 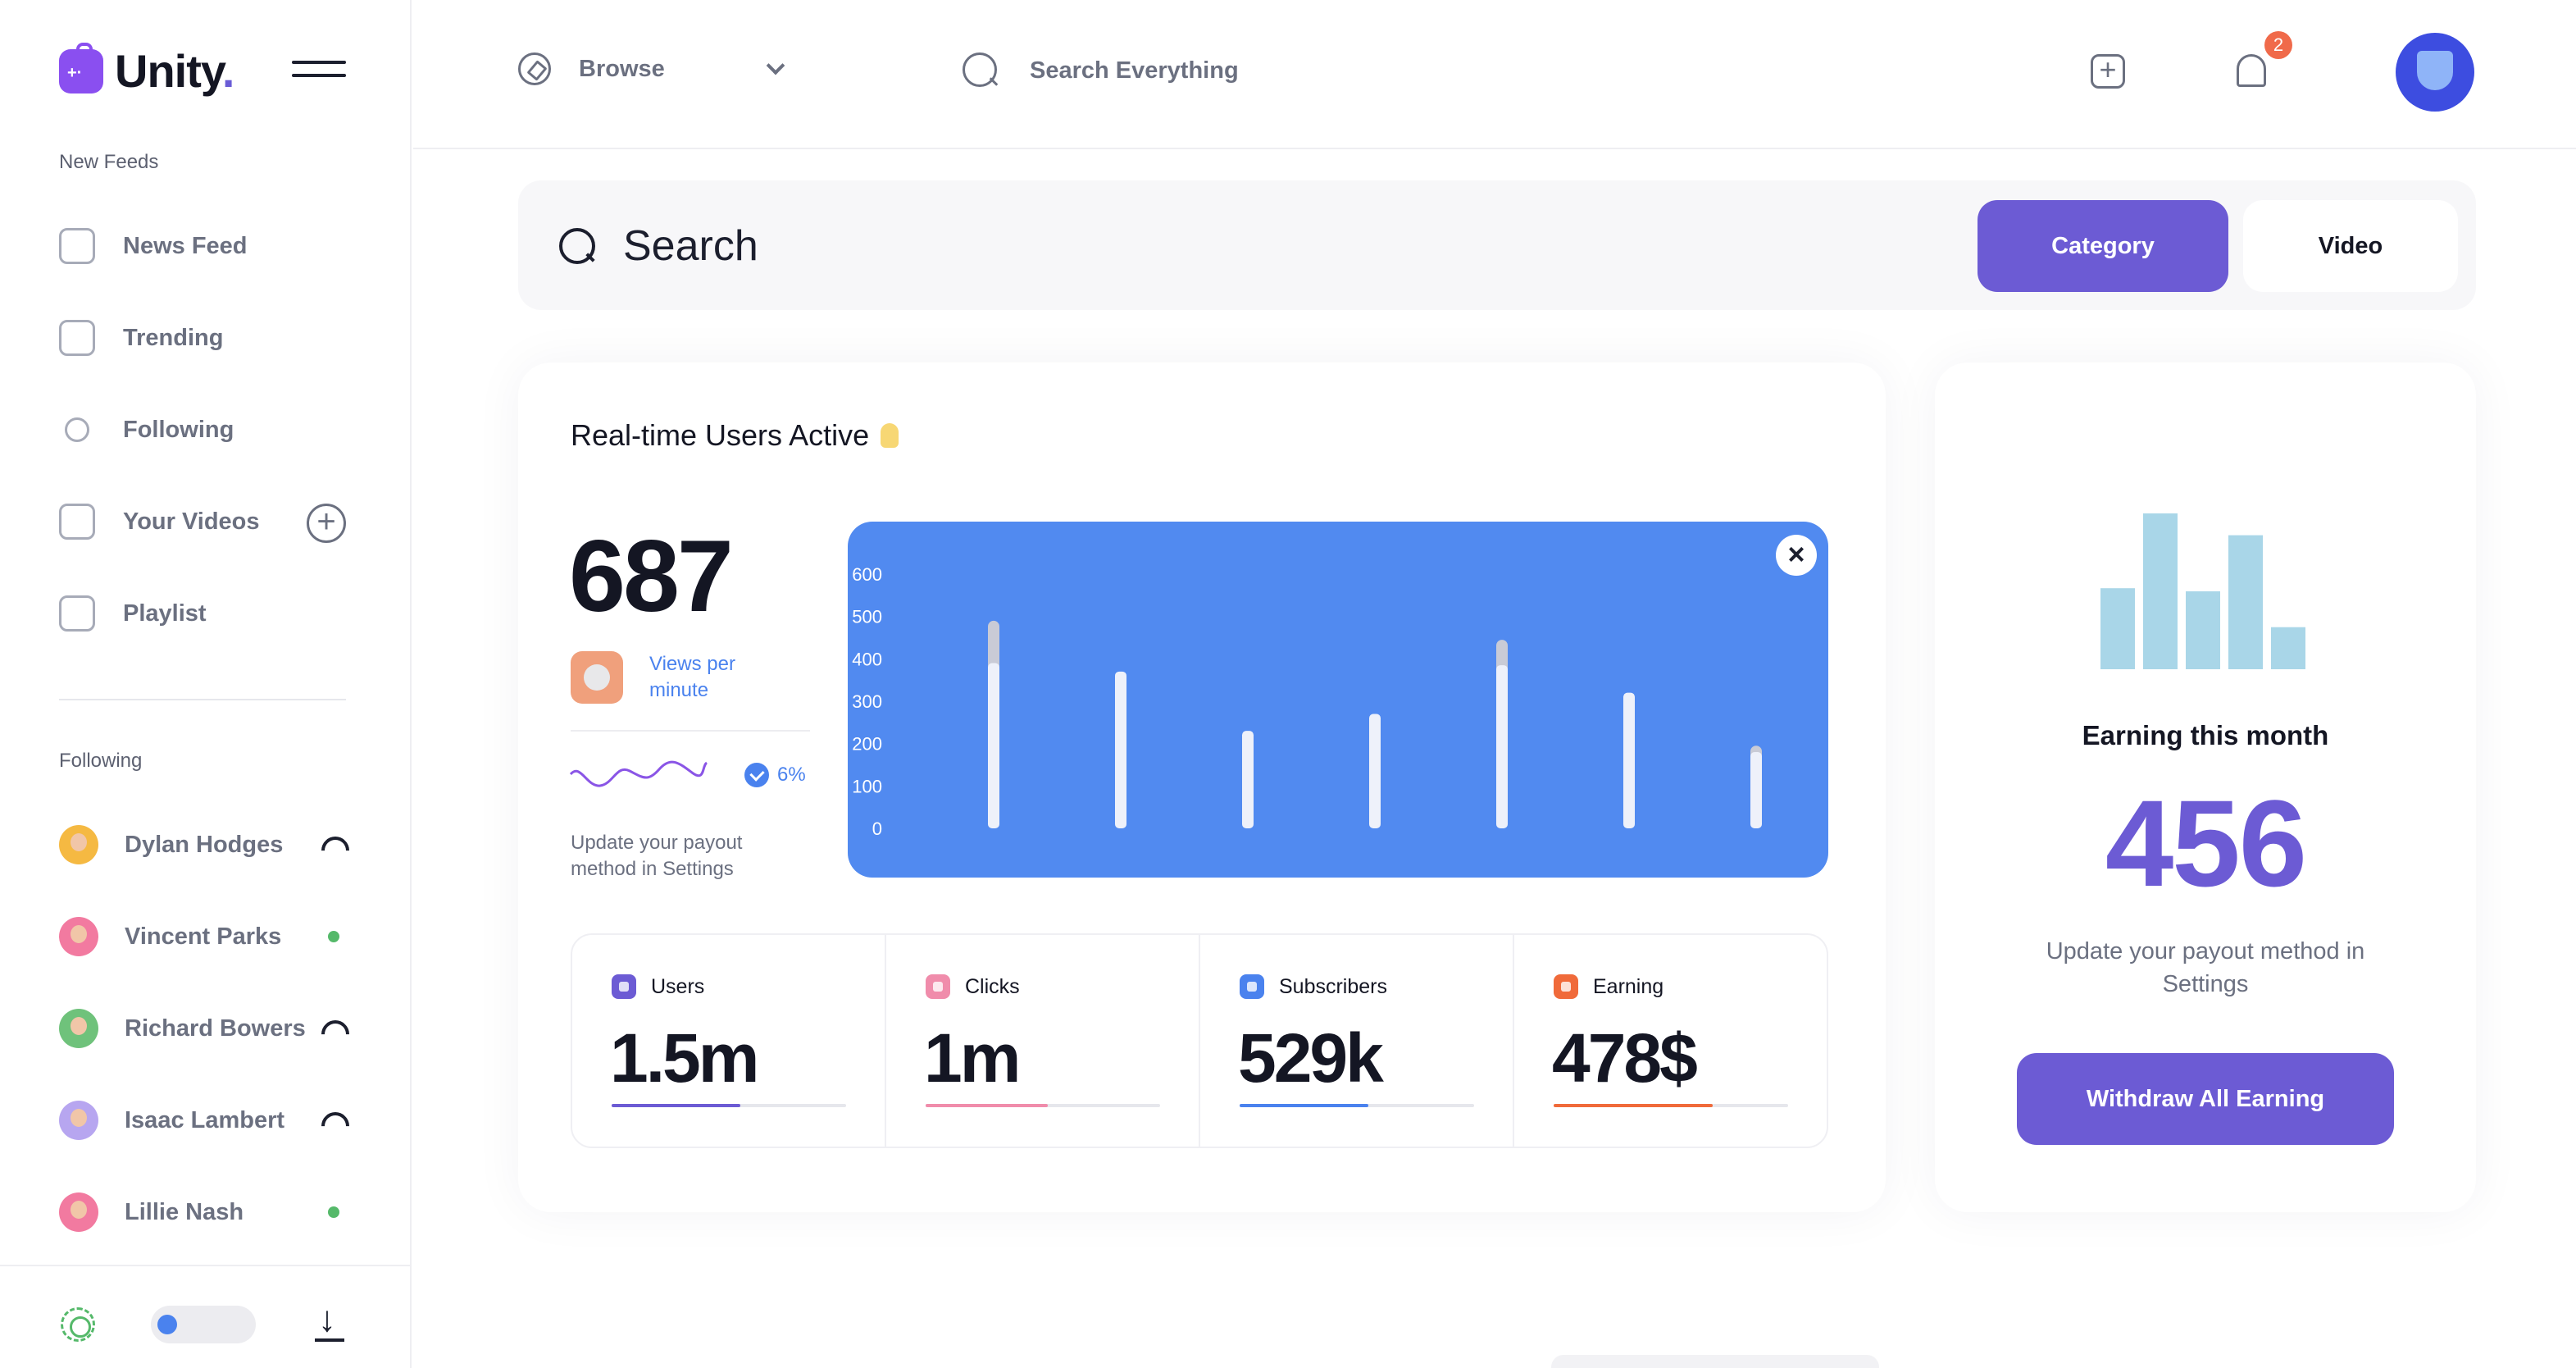 What do you see at coordinates (2350, 246) in the screenshot?
I see `video-button: Video` at bounding box center [2350, 246].